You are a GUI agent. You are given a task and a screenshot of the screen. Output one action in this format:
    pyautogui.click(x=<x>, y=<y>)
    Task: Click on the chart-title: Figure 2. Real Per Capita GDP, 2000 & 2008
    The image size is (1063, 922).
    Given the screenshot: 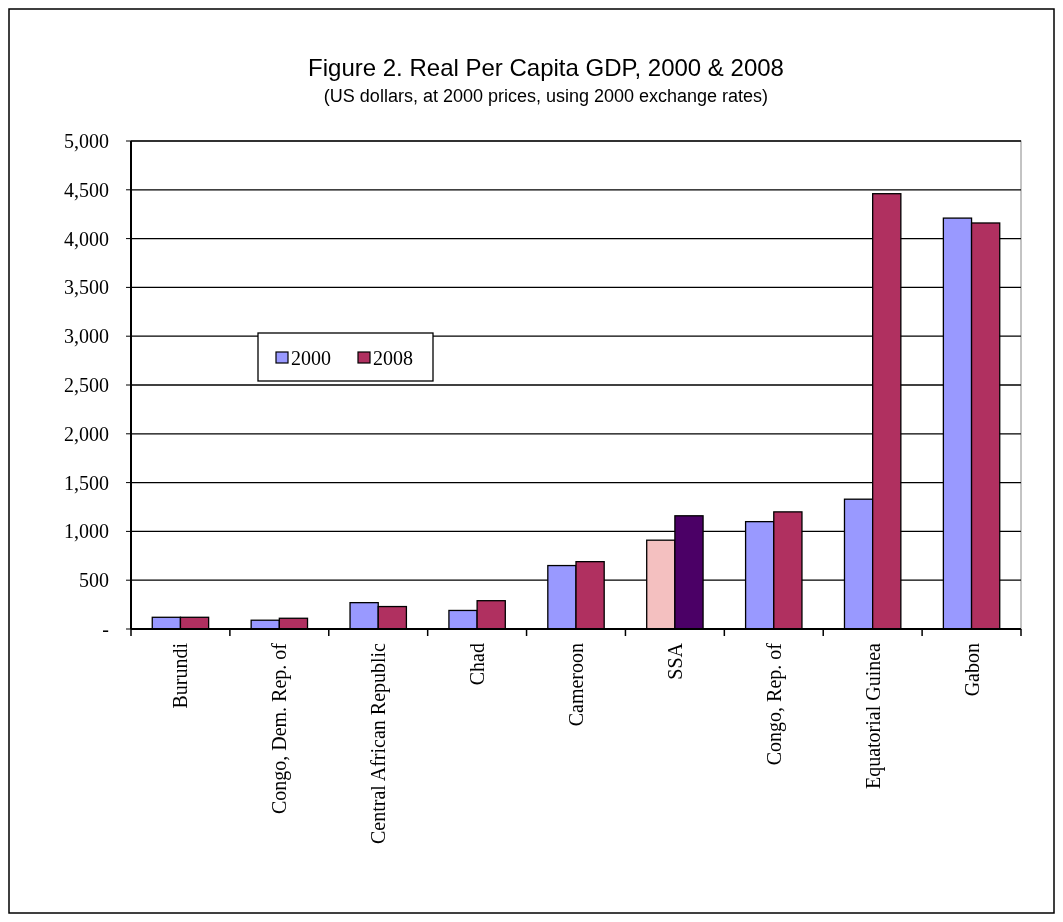 What is the action you would take?
    pyautogui.click(x=546, y=67)
    